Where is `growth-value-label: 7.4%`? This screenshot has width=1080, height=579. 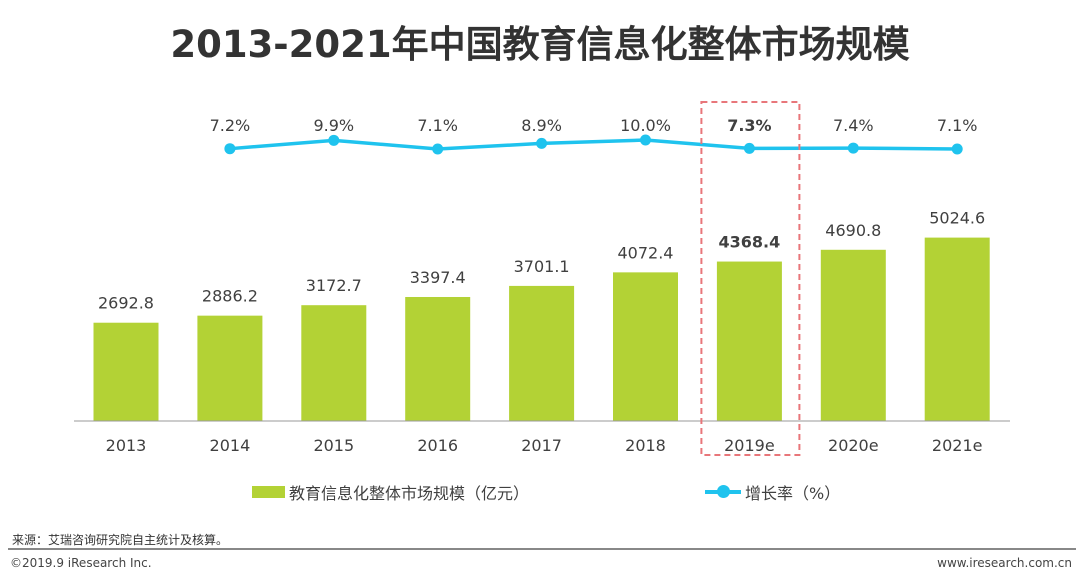
growth-value-label: 7.4% is located at coordinates (853, 125).